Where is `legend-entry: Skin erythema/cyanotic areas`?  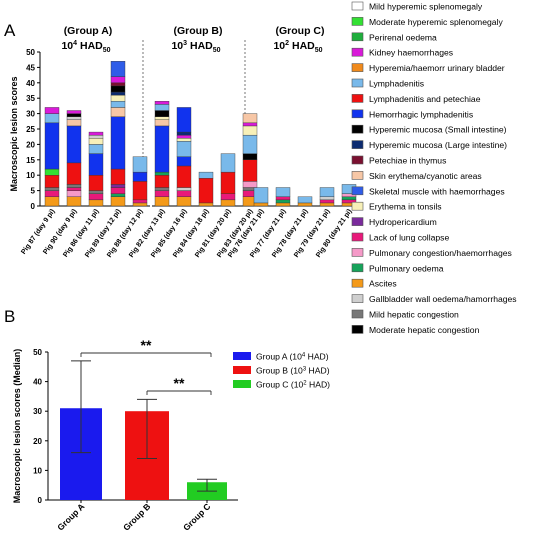 legend-entry: Skin erythema/cyanotic areas is located at coordinates (425, 176).